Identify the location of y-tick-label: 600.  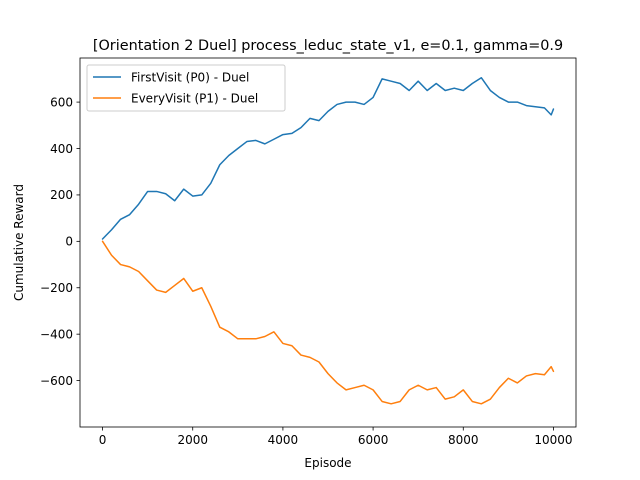
(61, 102).